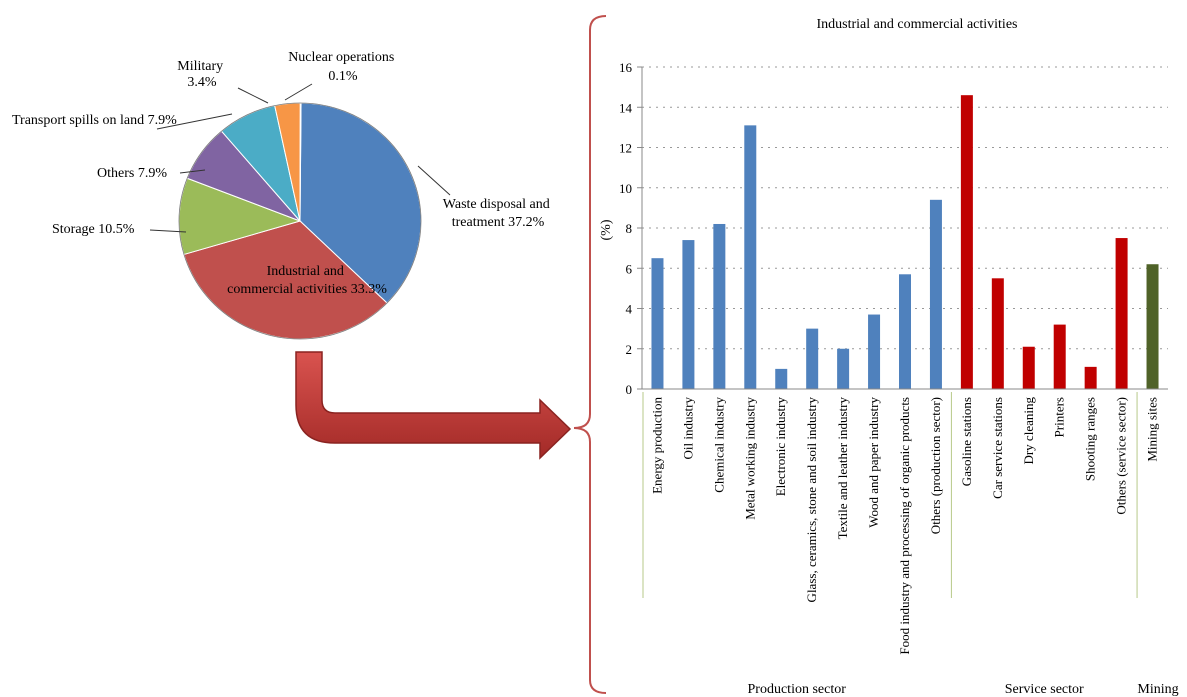  What do you see at coordinates (625, 148) in the screenshot?
I see `y-tick-label: 12` at bounding box center [625, 148].